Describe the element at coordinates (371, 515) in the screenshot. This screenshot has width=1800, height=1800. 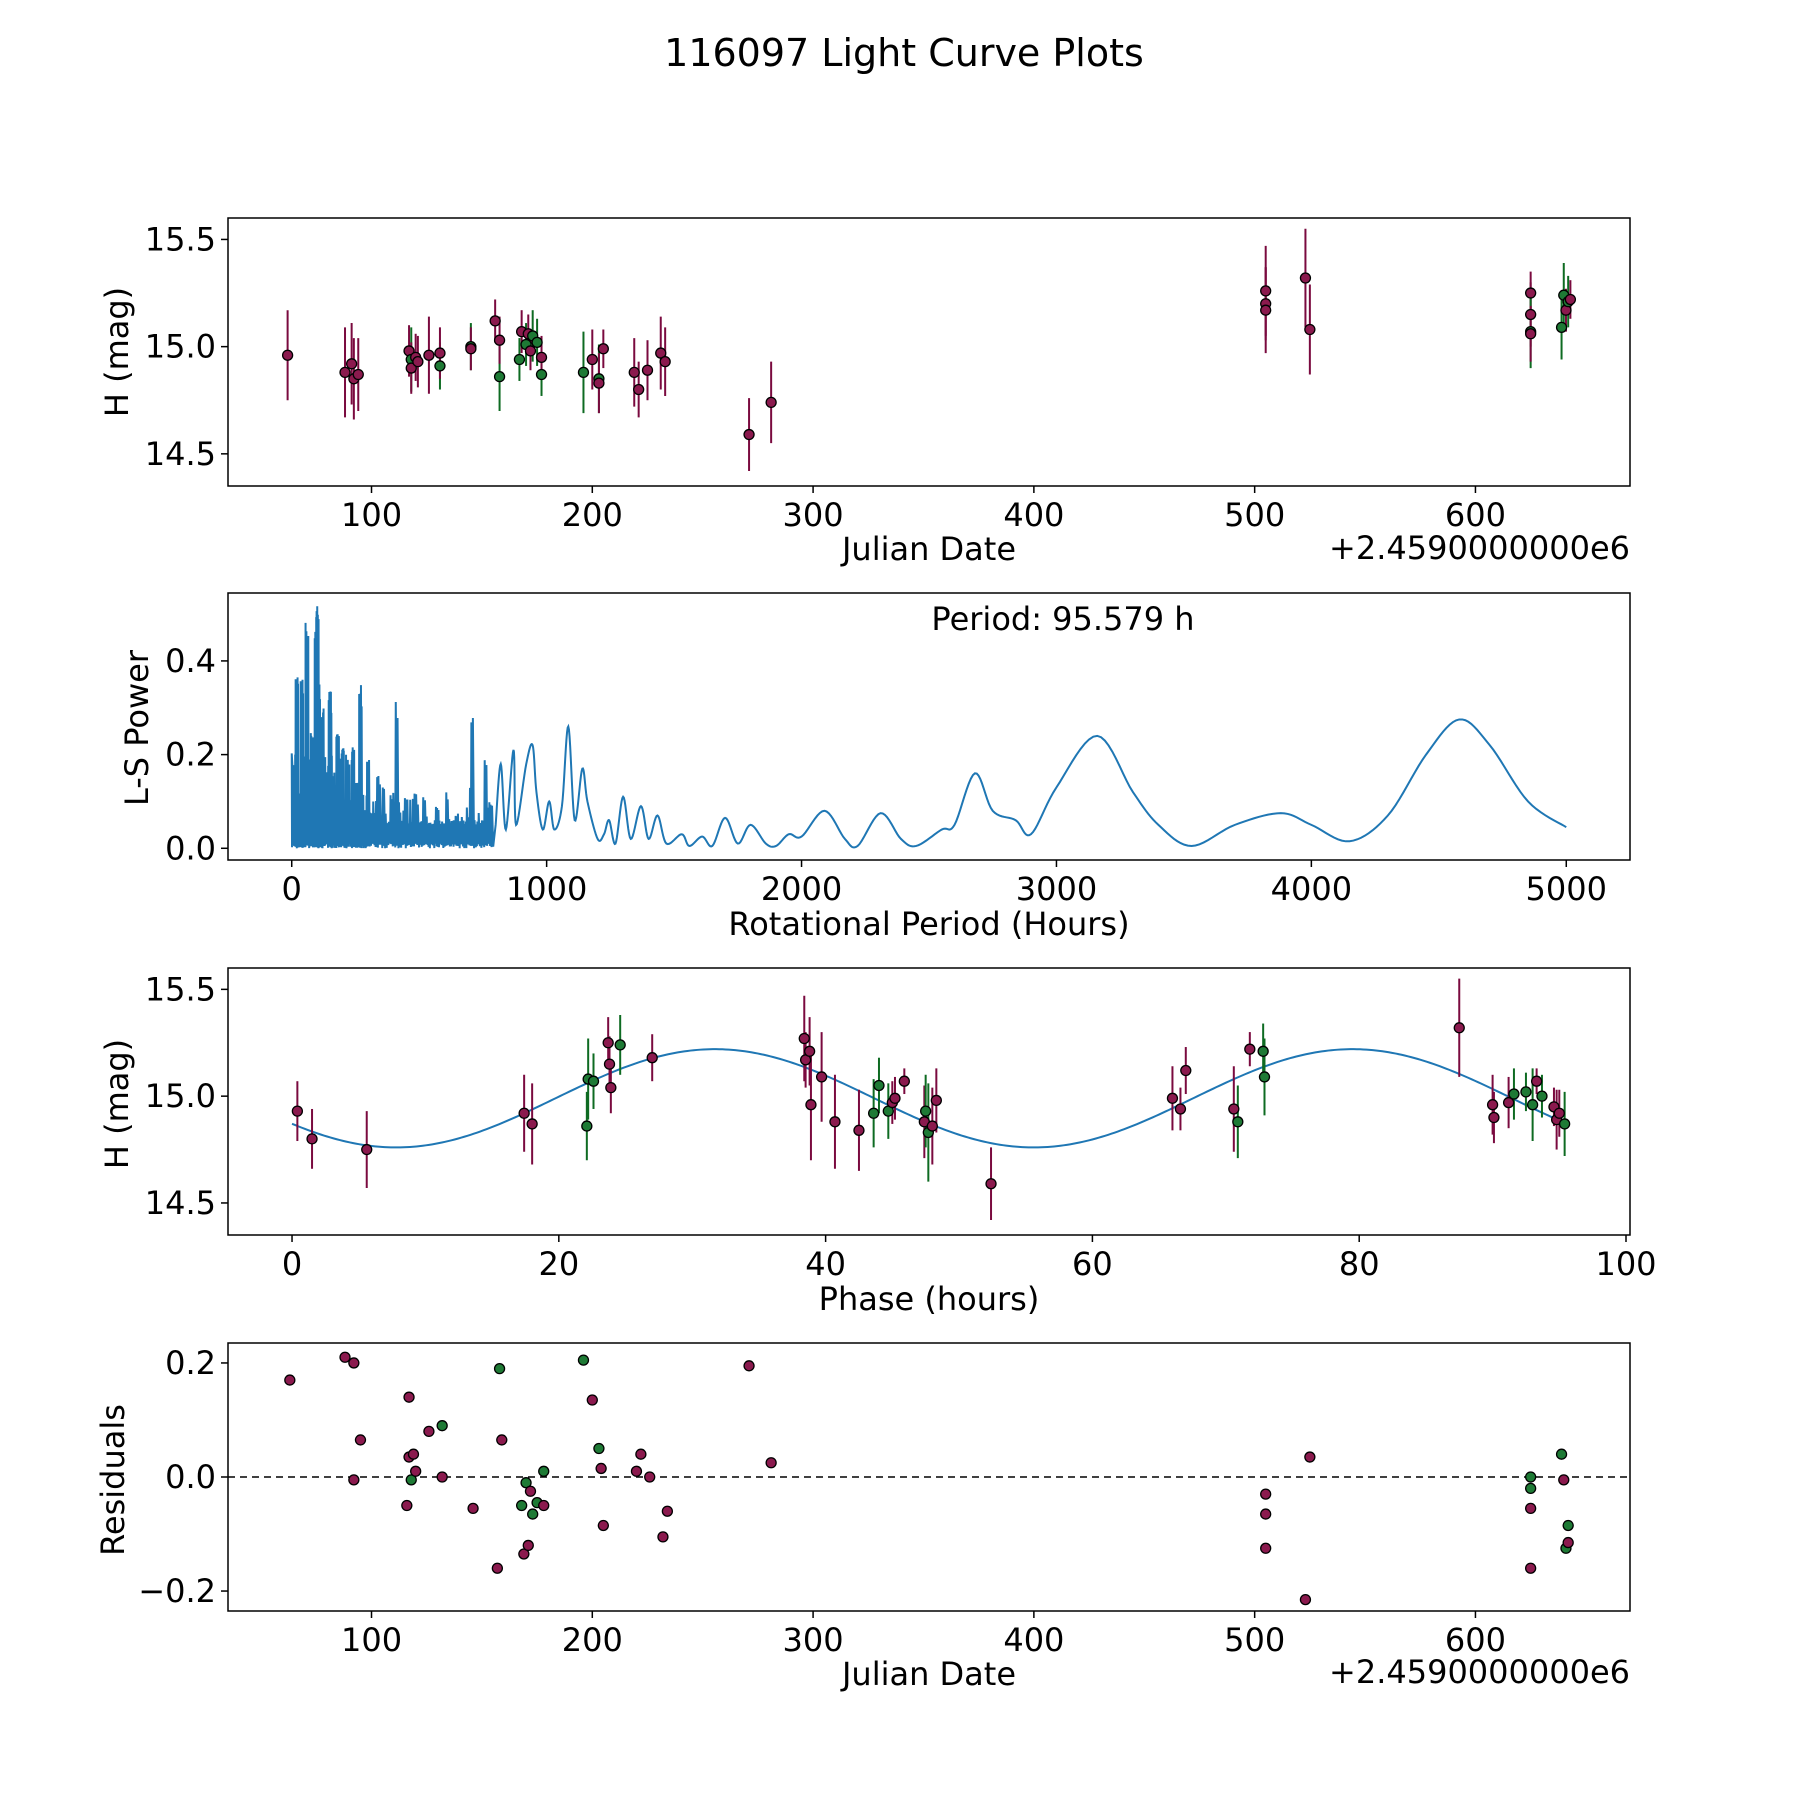
I see `lightcurve-xtick-label: 100` at that location.